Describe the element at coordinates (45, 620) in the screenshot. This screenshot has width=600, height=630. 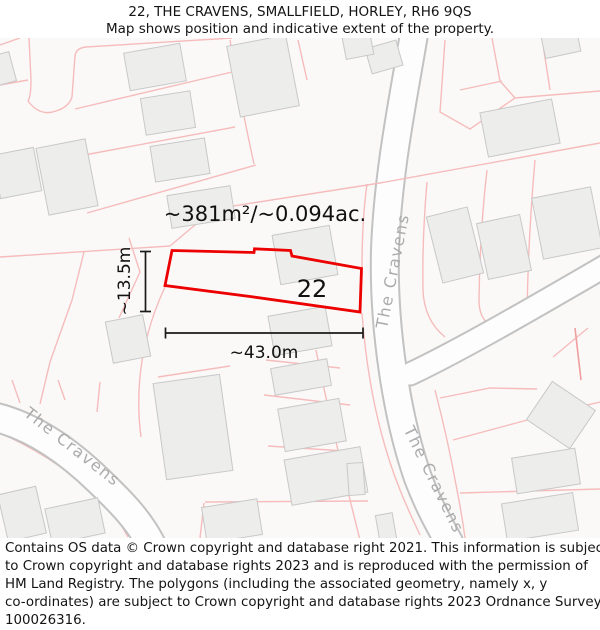
I see `copyright-line: 100026316.` at that location.